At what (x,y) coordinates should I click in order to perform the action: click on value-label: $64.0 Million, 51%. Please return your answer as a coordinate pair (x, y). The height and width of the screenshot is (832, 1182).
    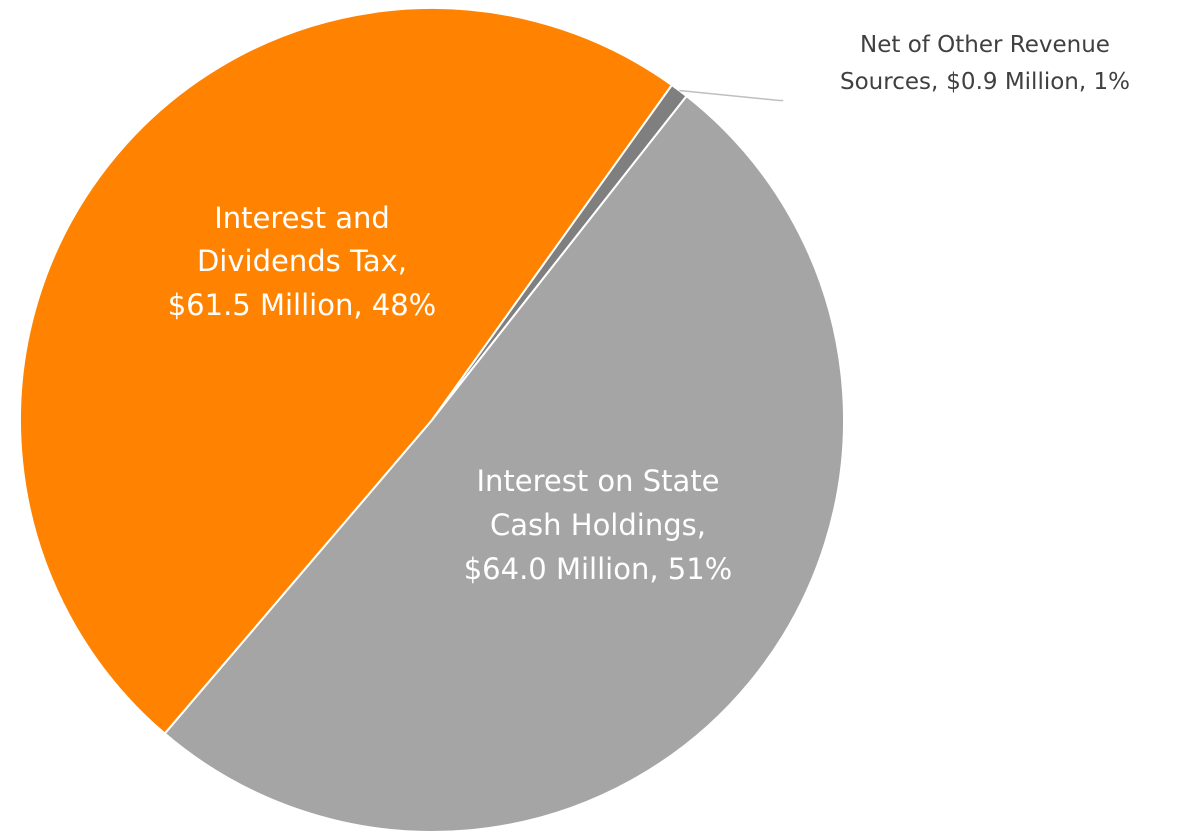
    Looking at the image, I should click on (598, 569).